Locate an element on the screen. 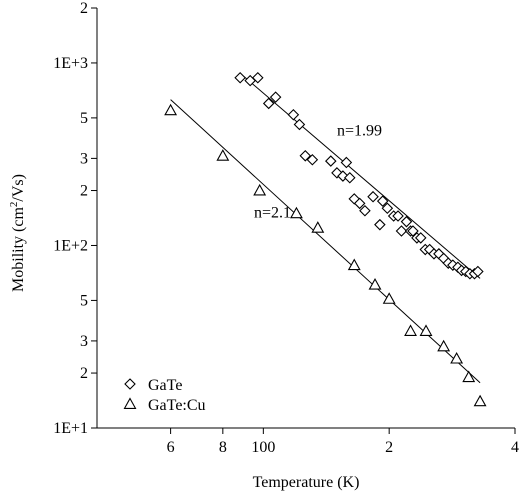 This screenshot has height=498, width=522. y-tick-label: 1E+1 is located at coordinates (70, 428).